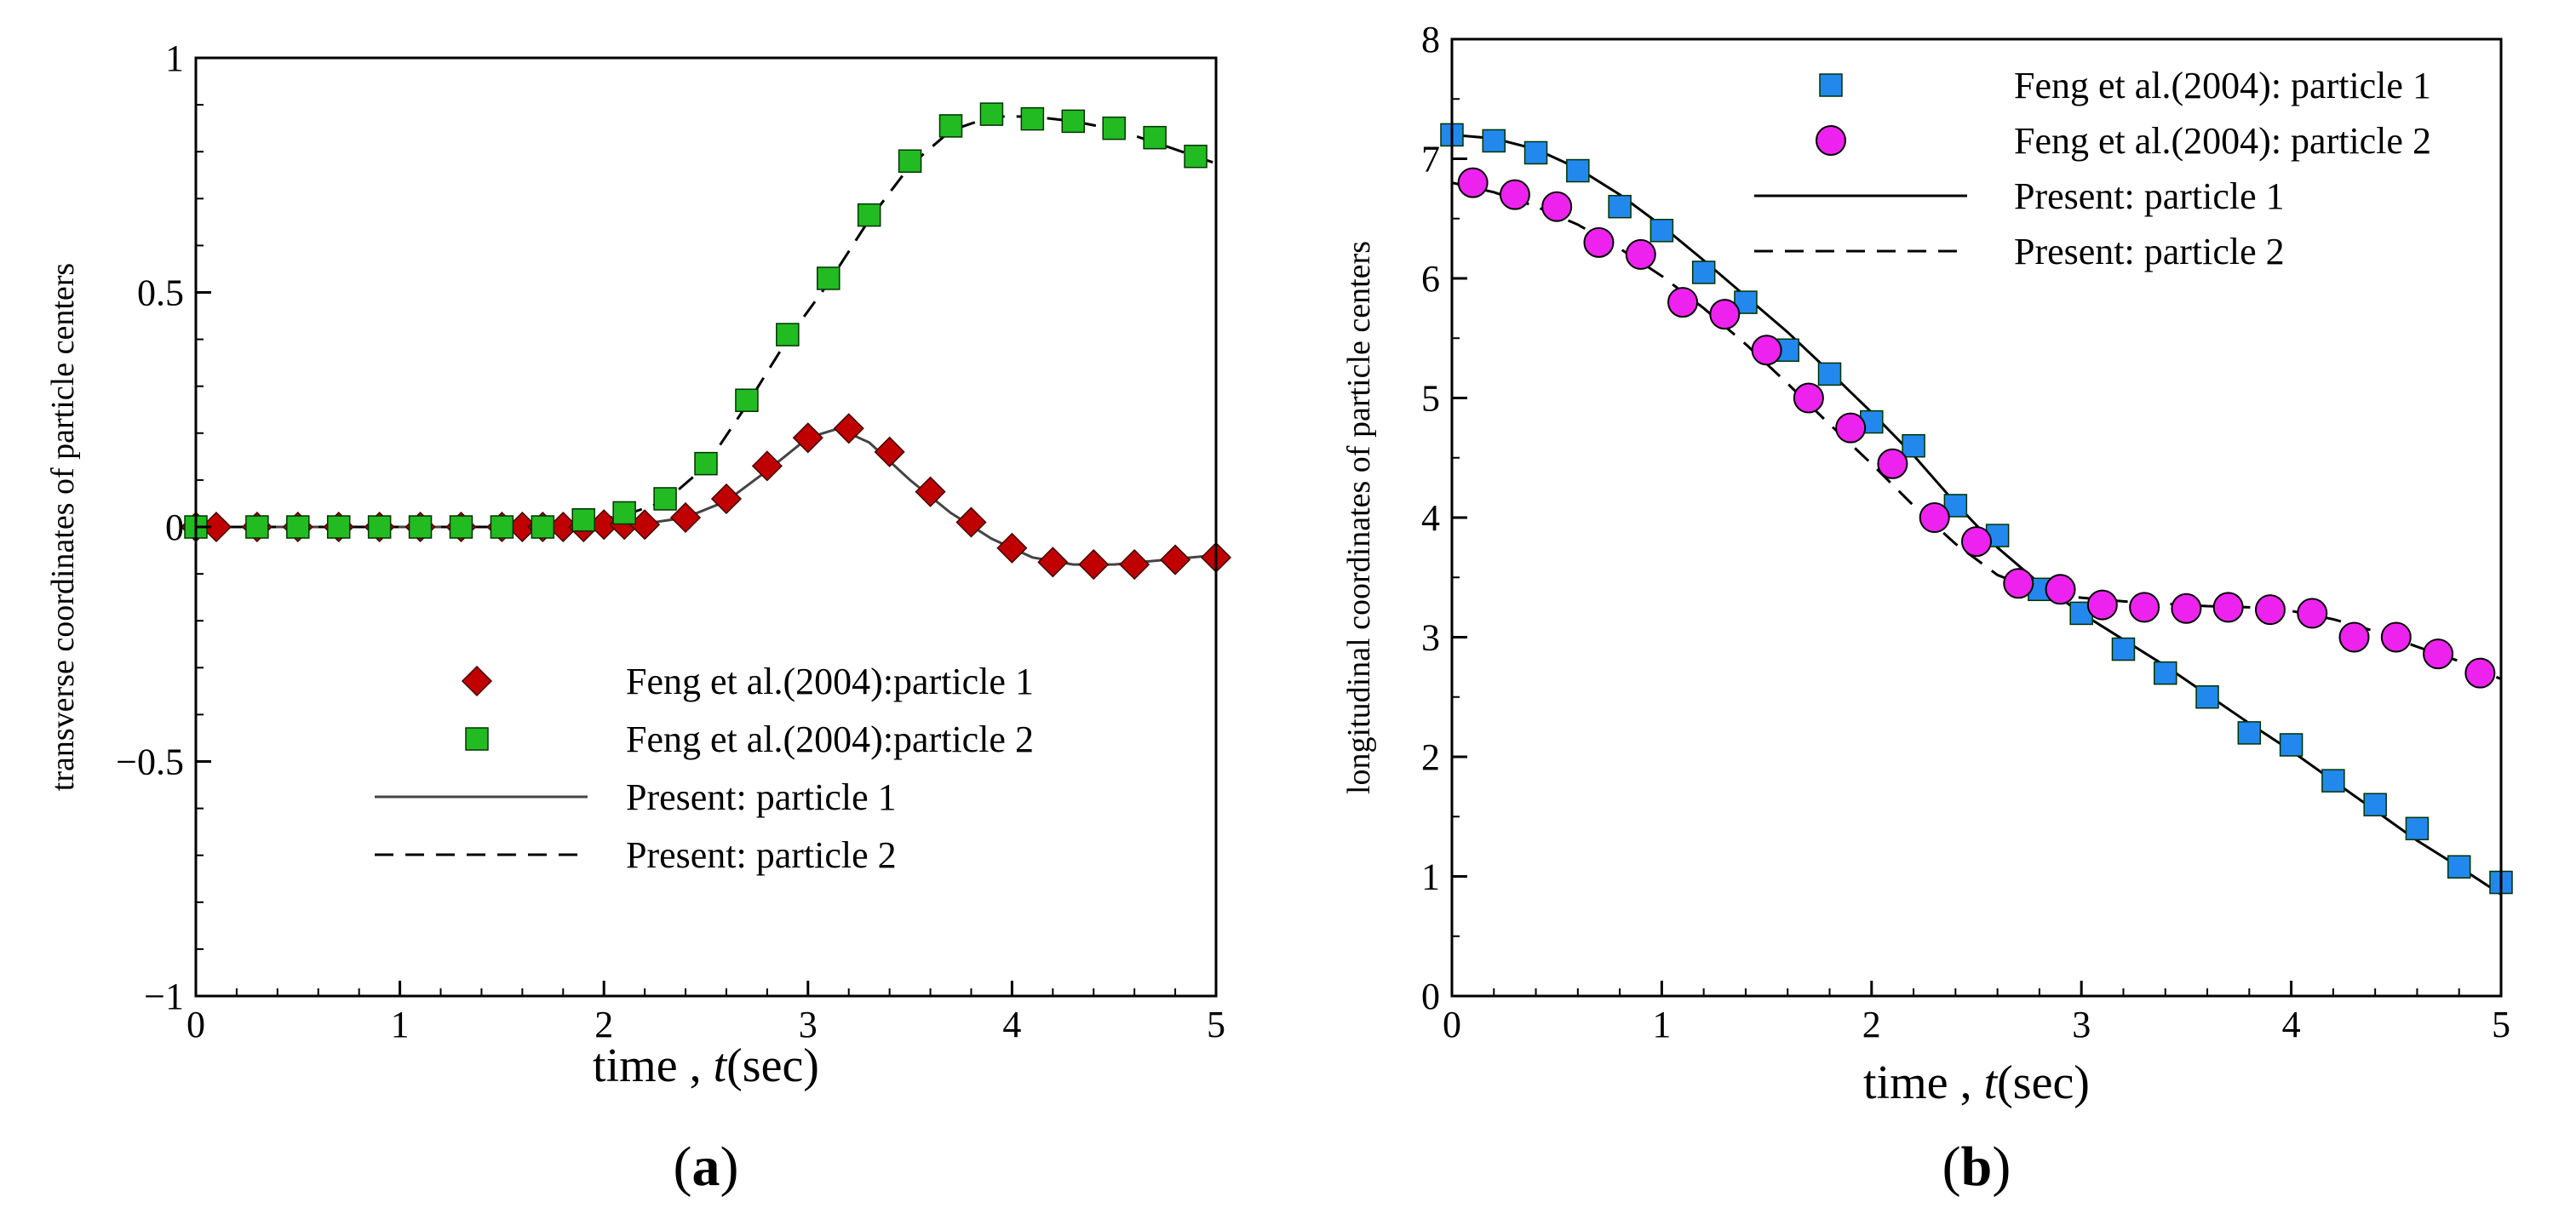  Describe the element at coordinates (160, 293) in the screenshot. I see `panel-a-ytick-label: 0.5` at that location.